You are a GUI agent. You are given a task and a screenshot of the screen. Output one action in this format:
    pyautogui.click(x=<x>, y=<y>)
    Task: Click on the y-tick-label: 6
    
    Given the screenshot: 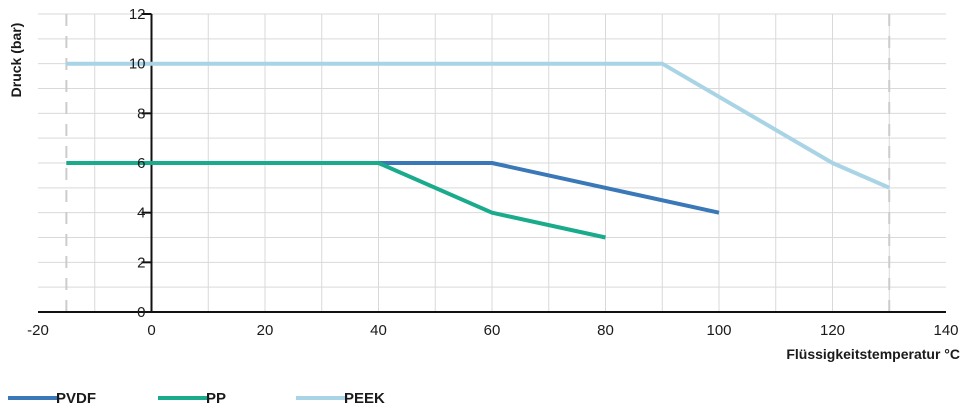 What is the action you would take?
    pyautogui.click(x=141, y=163)
    